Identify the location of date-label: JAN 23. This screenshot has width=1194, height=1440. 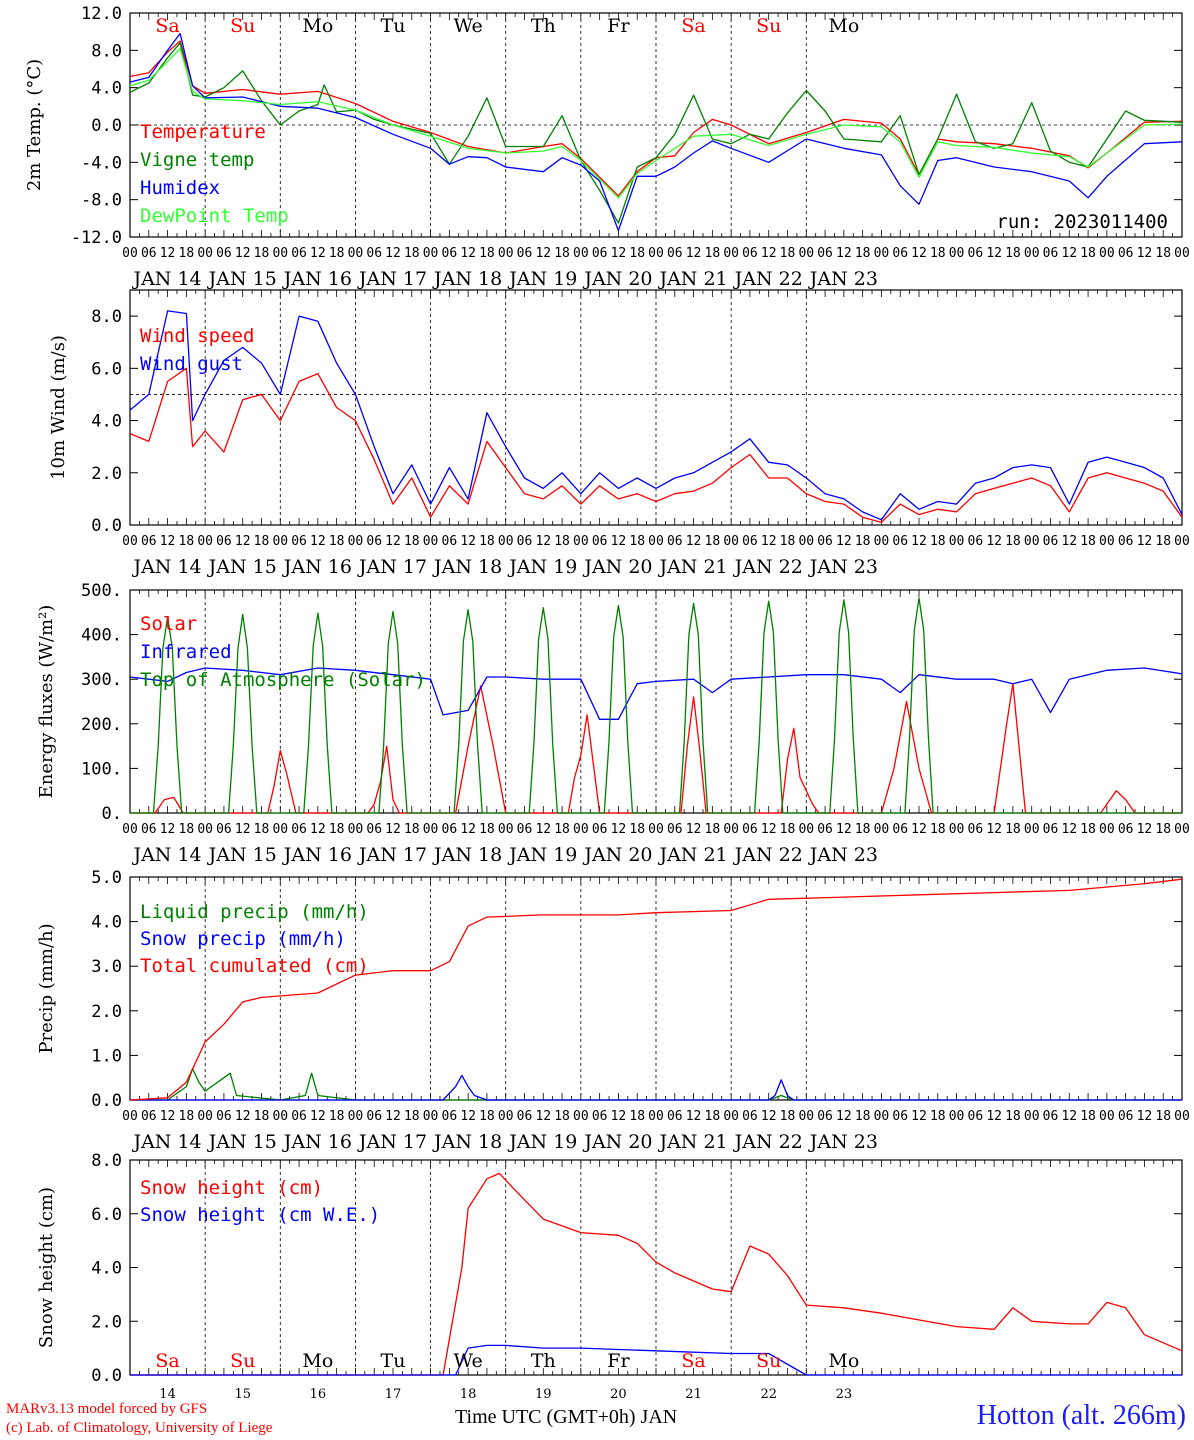
(843, 567).